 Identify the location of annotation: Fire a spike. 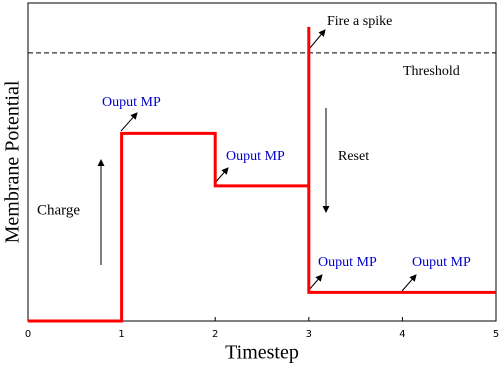
(359, 21).